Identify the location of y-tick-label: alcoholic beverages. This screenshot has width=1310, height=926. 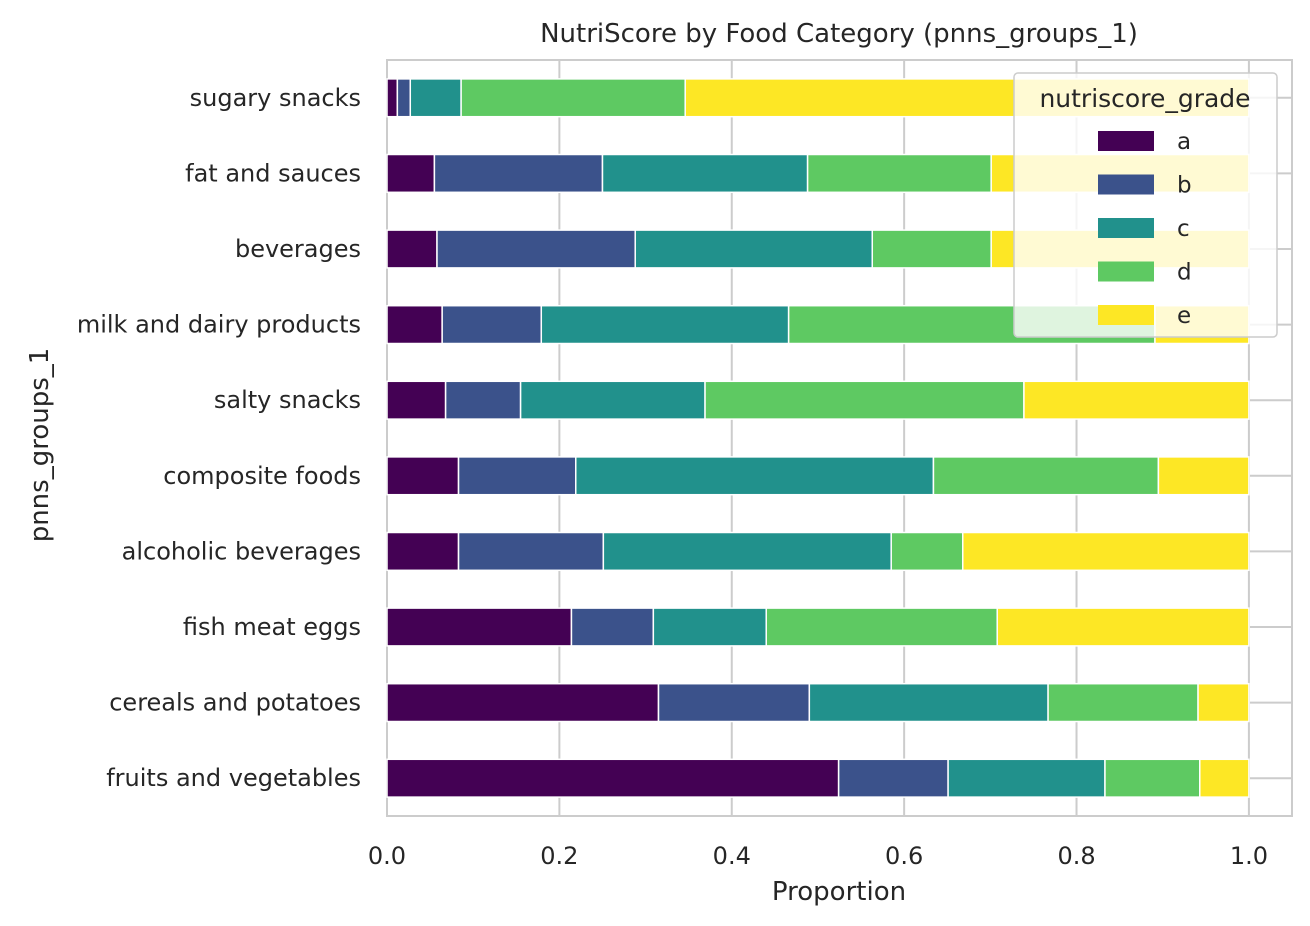
(241, 551).